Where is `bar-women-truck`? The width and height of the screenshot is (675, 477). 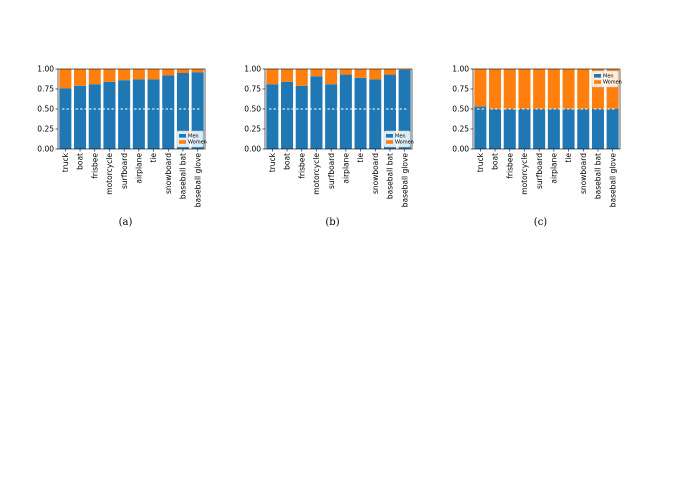 bar-women-truck is located at coordinates (480, 88).